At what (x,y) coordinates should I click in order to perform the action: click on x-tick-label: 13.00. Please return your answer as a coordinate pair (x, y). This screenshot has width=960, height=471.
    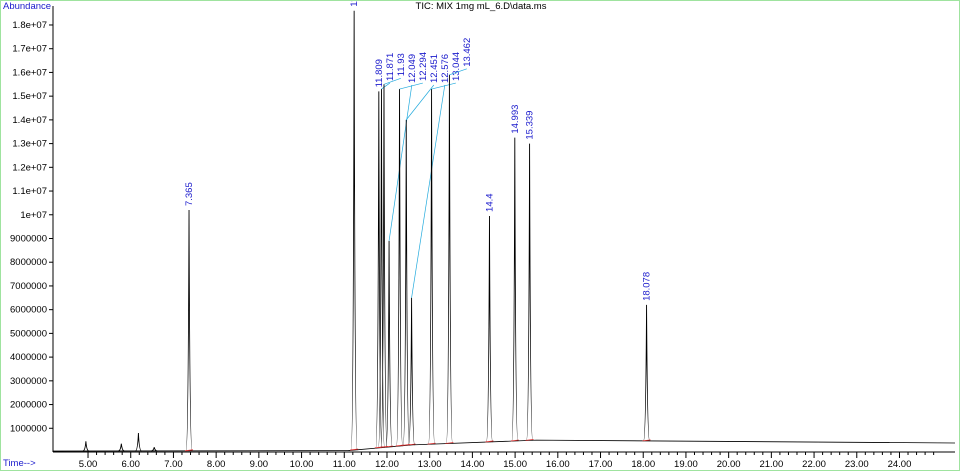
    Looking at the image, I should click on (430, 464).